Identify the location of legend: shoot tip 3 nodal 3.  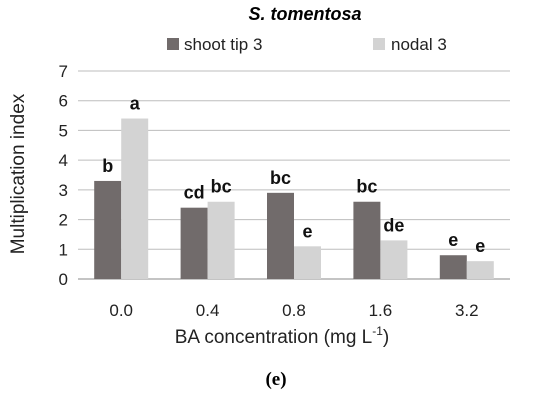
(307, 44).